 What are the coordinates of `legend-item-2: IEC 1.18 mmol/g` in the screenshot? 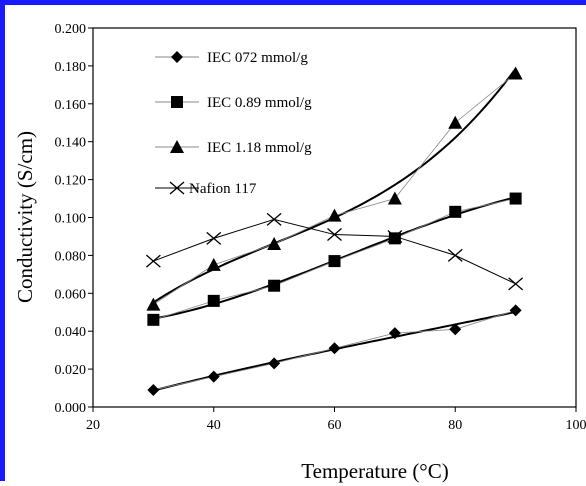 It's located at (233, 148).